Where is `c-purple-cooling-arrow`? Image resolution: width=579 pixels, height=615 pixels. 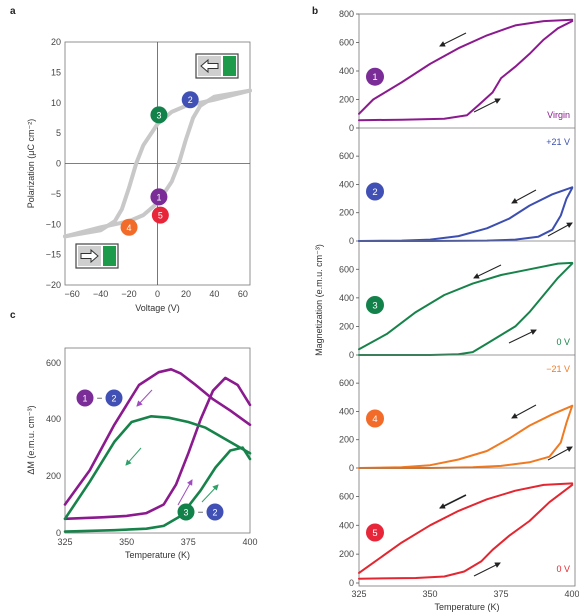
c-purple-cooling-arrow is located at coordinates (144, 398).